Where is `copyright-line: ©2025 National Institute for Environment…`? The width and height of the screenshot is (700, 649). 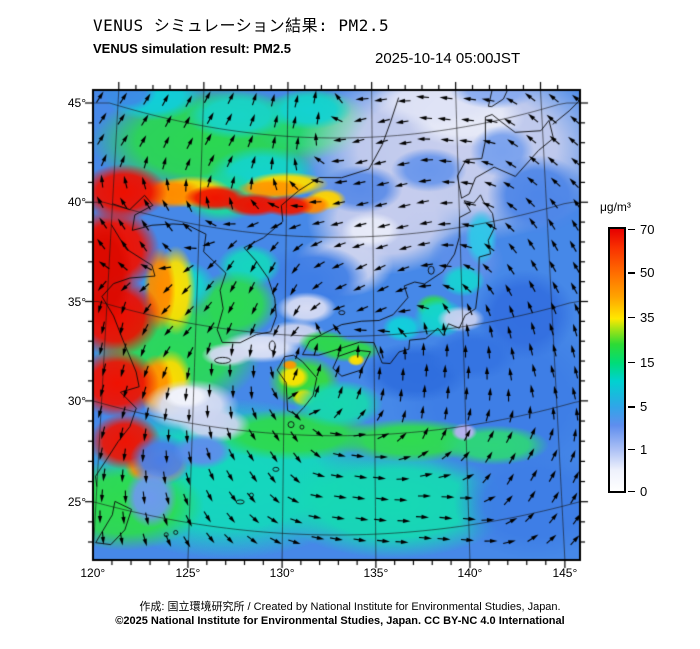 copyright-line: ©2025 National Institute for Environment… is located at coordinates (340, 621).